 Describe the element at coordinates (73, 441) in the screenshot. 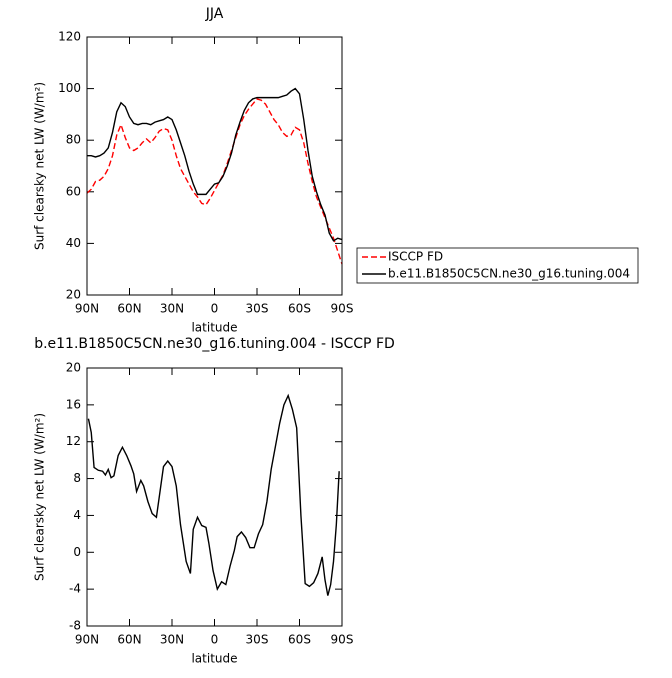

I see `y-tick-label: 12` at that location.